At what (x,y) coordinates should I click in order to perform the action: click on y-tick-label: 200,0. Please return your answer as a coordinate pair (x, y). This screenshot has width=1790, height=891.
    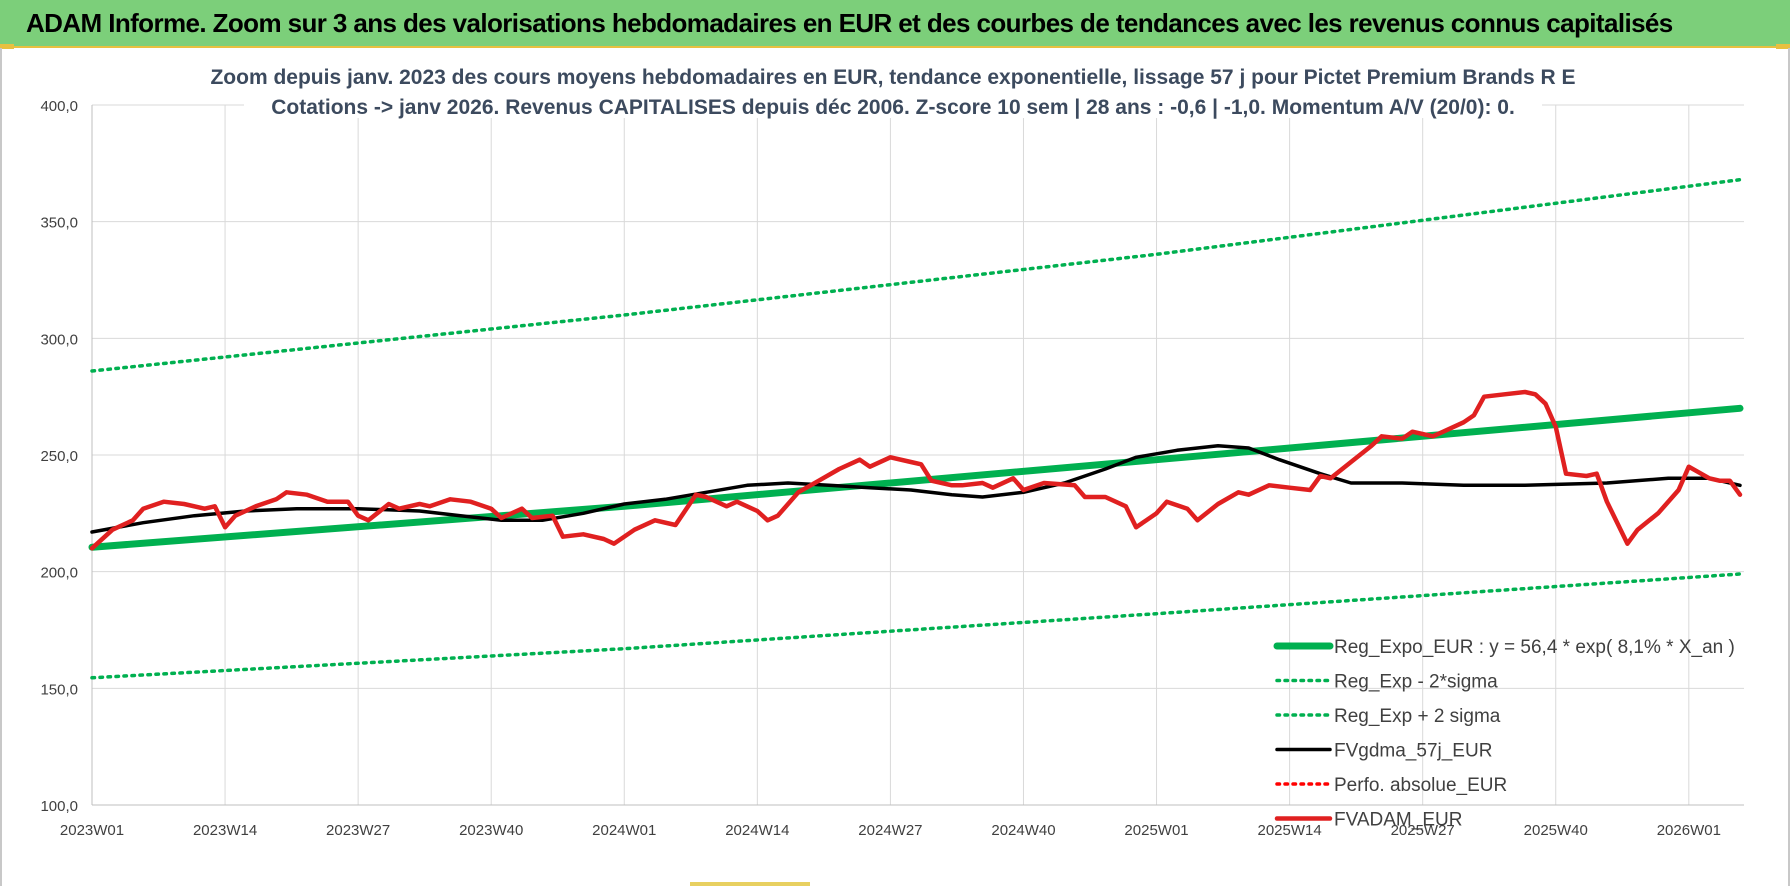
    Looking at the image, I should click on (59, 573).